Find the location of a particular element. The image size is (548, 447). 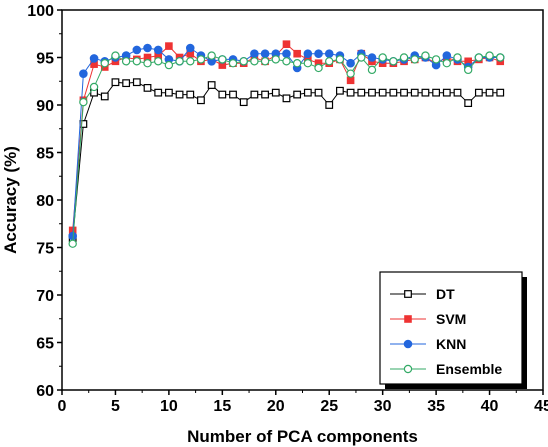

legend: DT SVM KNN Ensemble is located at coordinates (453, 330).